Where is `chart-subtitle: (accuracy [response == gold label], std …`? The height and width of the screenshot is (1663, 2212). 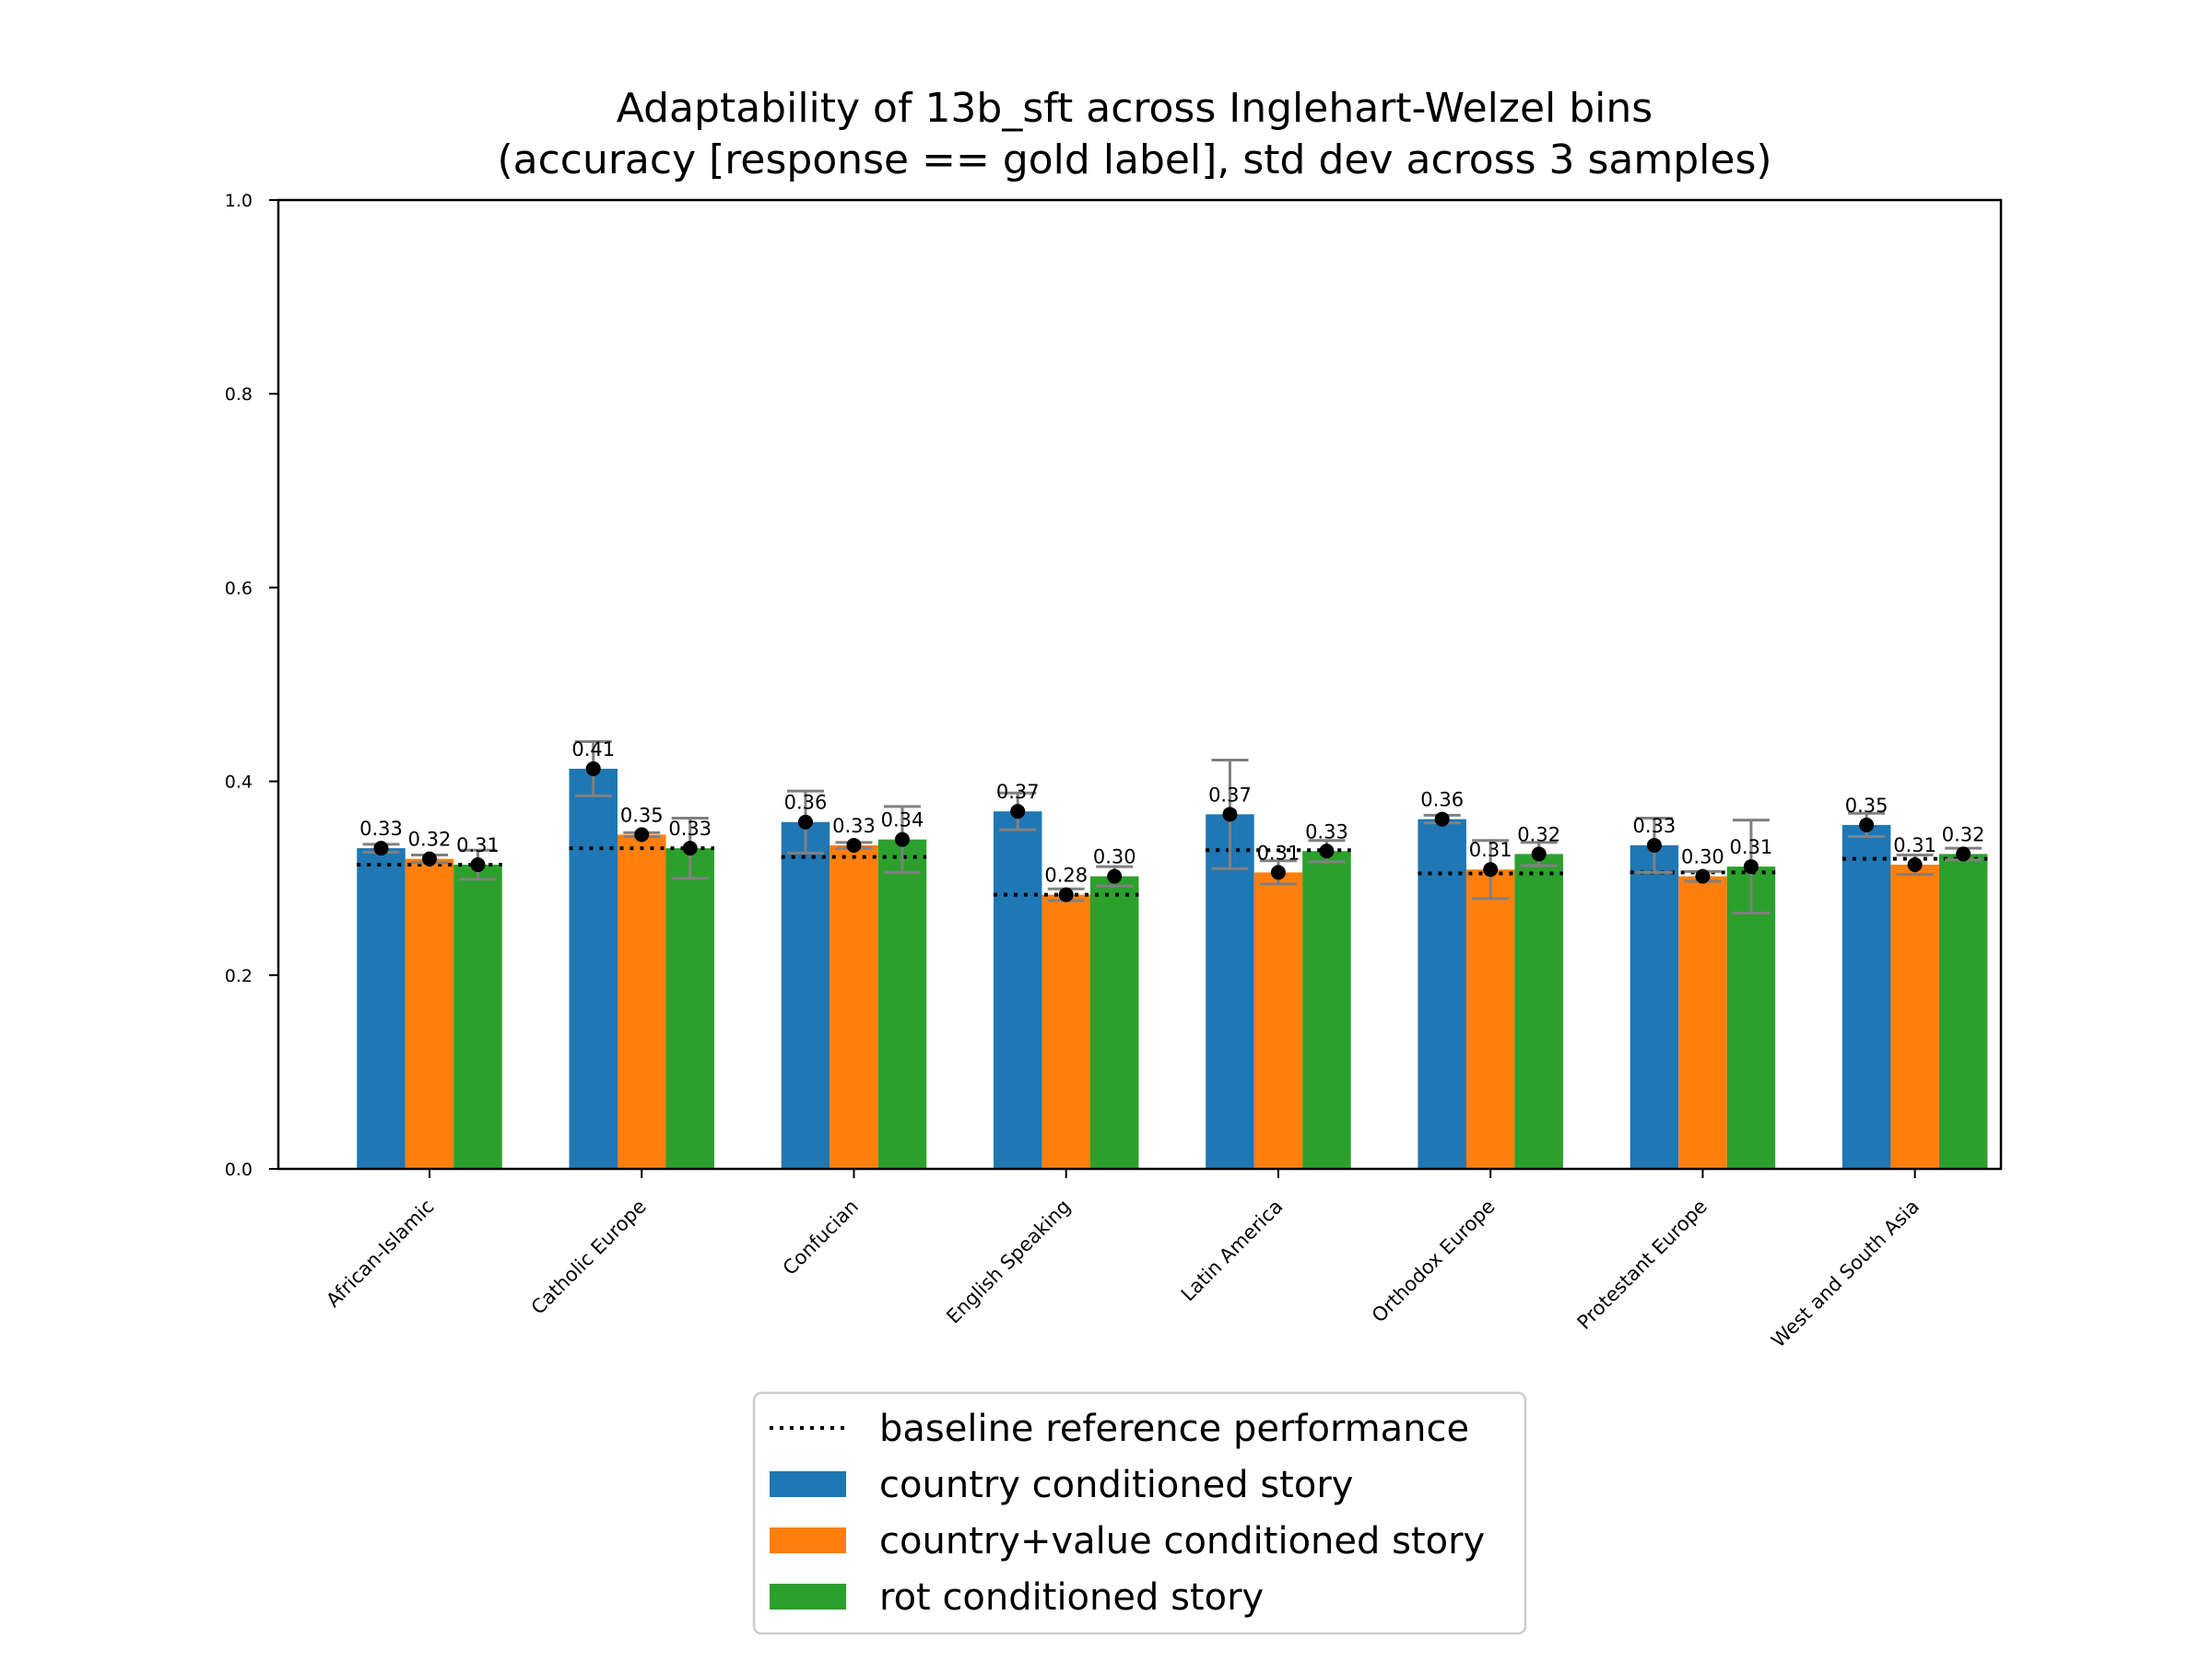
chart-subtitle: (accuracy [response == gold label], std … is located at coordinates (1134, 159).